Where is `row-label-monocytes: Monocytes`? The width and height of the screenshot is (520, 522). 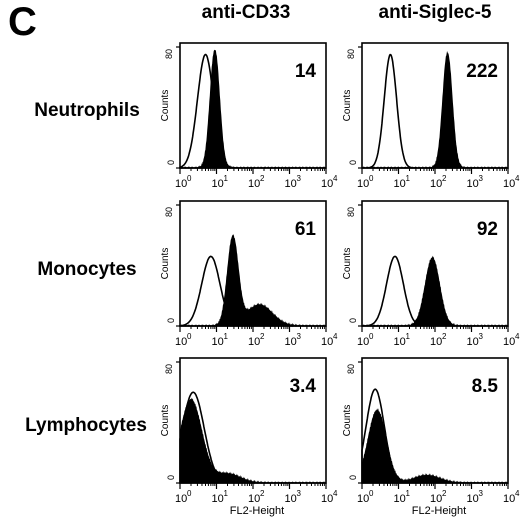 row-label-monocytes: Monocytes is located at coordinates (87, 269).